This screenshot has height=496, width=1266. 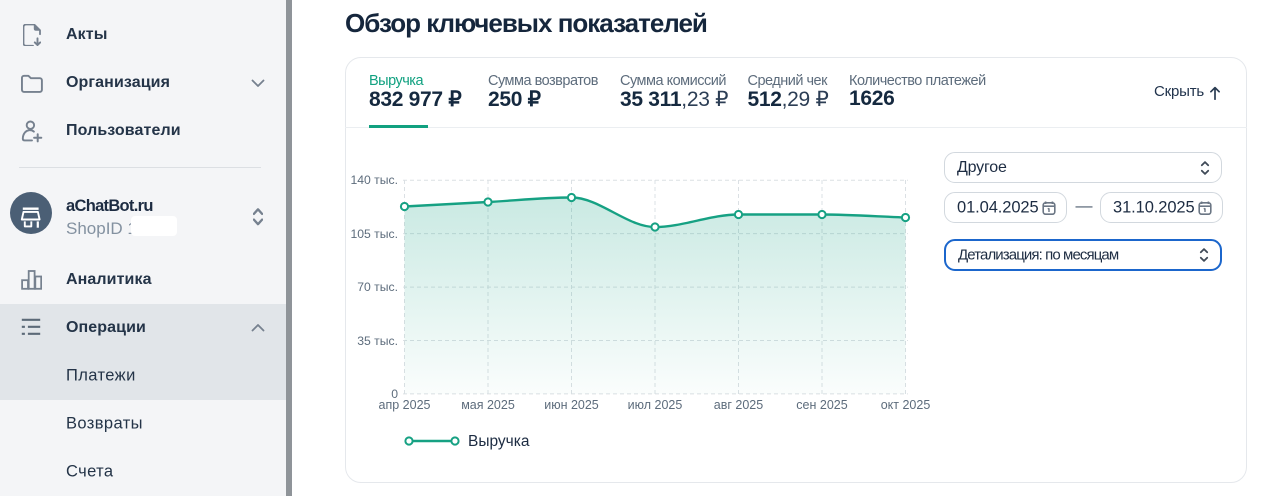 I want to click on svg-text: 140 тыс., so click(x=374, y=180).